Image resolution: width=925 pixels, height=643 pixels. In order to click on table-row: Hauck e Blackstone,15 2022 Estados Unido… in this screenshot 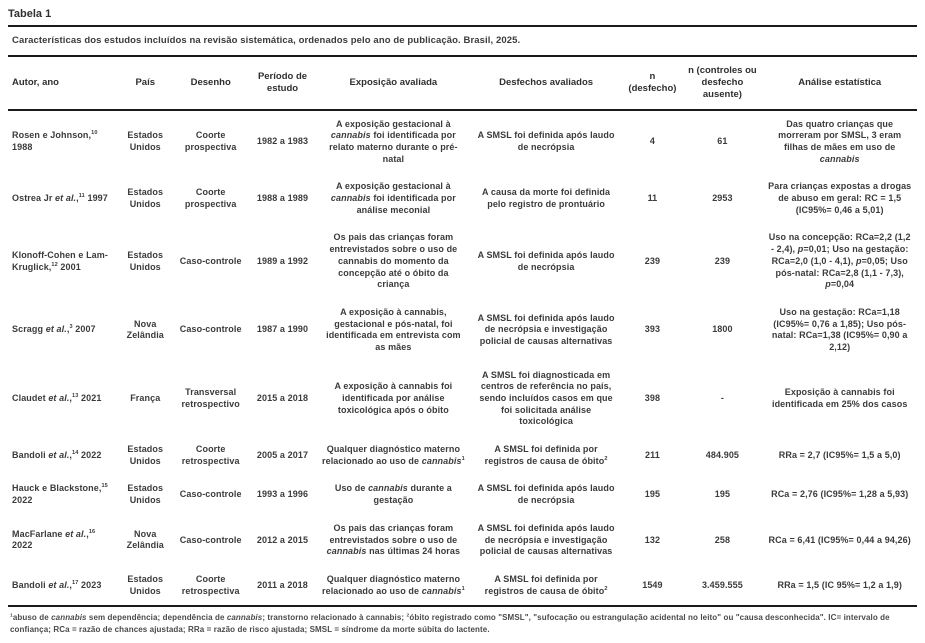, I will do `click(462, 494)`.